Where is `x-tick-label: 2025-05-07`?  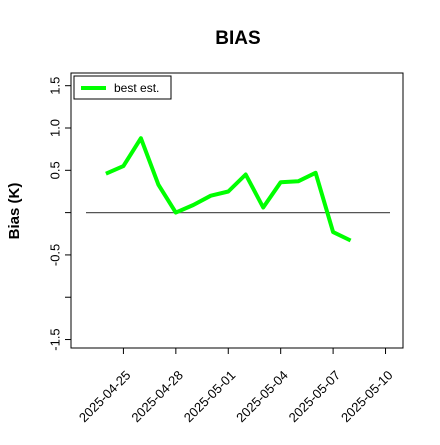
x-tick-label: 2025-05-07 is located at coordinates (315, 397).